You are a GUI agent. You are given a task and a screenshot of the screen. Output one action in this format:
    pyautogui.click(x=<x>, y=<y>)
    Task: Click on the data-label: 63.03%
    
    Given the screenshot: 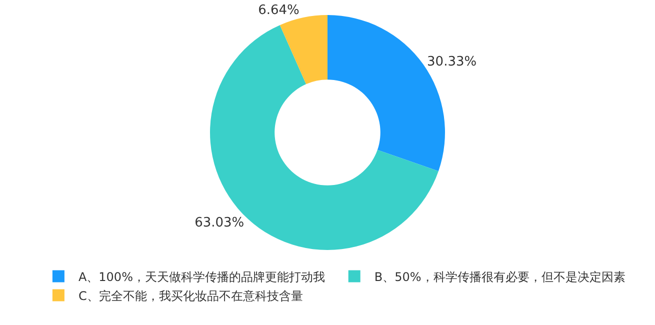 What is the action you would take?
    pyautogui.click(x=219, y=222)
    